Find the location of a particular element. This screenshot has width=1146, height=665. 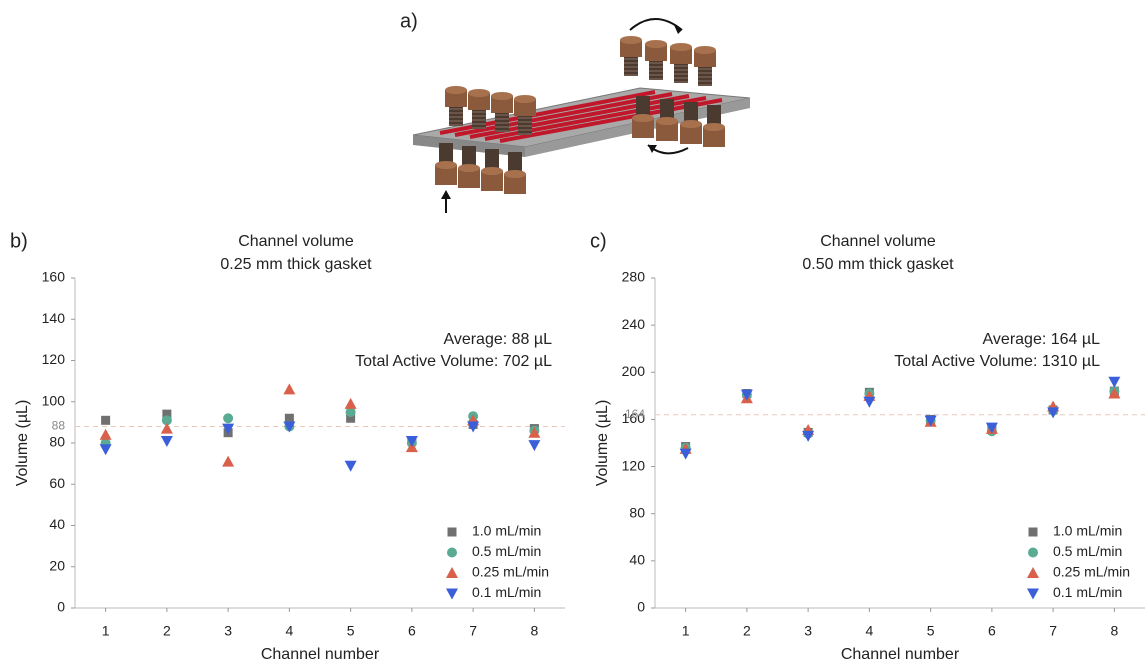

y-tick-label: 160 is located at coordinates (634, 418).